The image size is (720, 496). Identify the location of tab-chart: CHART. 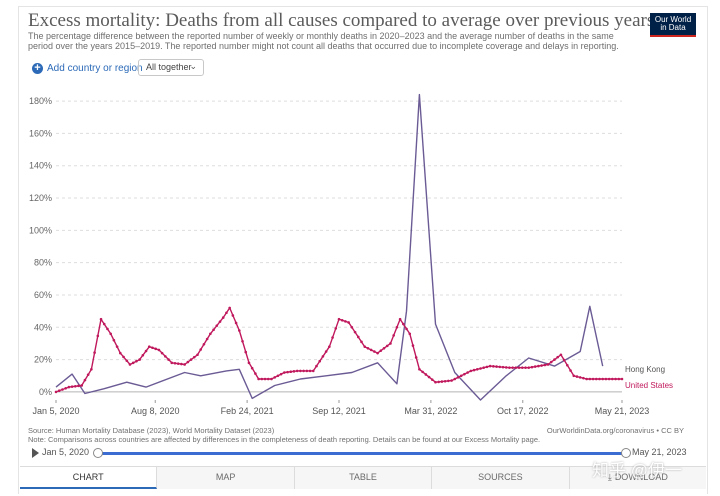
(89, 478).